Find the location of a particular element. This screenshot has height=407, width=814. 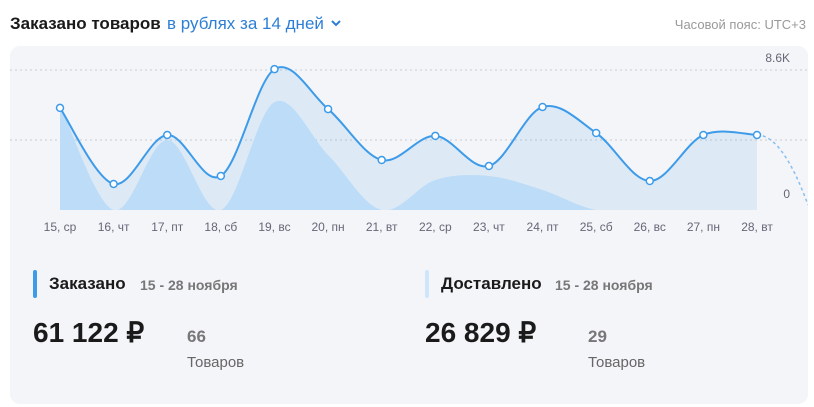

x-tick-label: 15, ср is located at coordinates (60, 227).